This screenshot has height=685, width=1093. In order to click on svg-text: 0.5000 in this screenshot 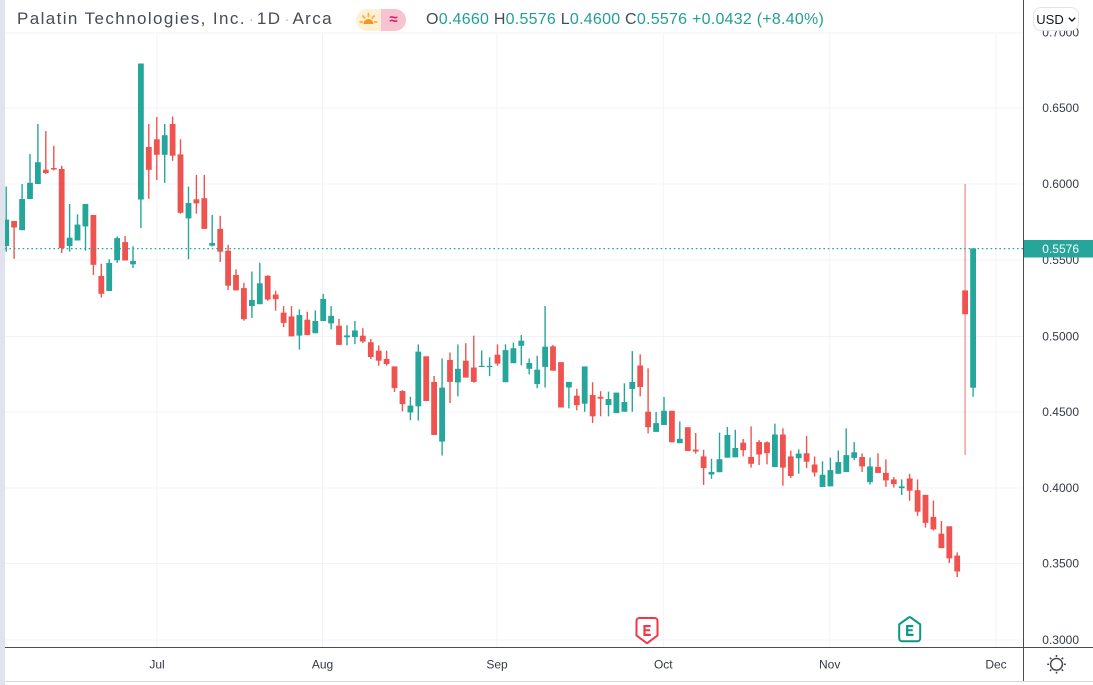, I will do `click(1060, 337)`.